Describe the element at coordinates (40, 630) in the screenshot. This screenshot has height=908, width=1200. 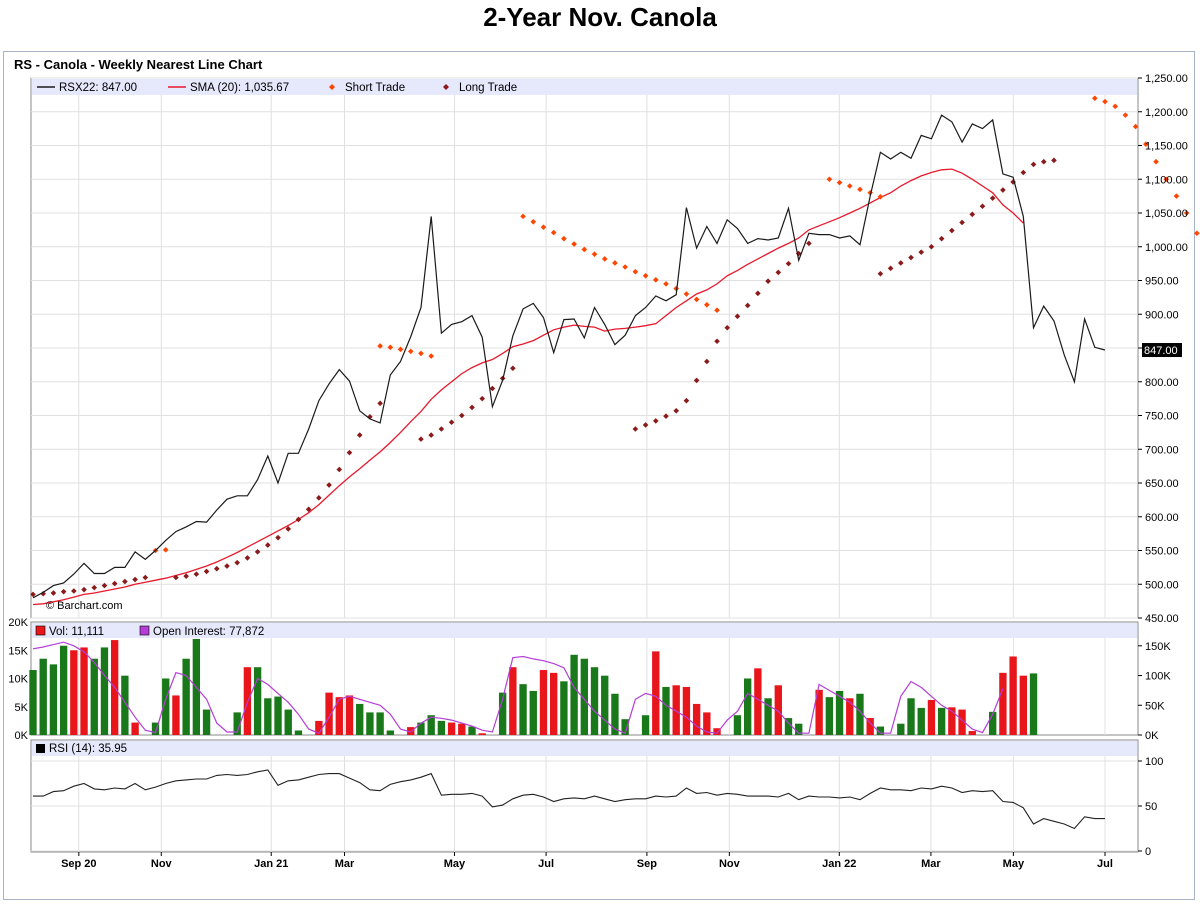
I see `legend-volume-swatch` at that location.